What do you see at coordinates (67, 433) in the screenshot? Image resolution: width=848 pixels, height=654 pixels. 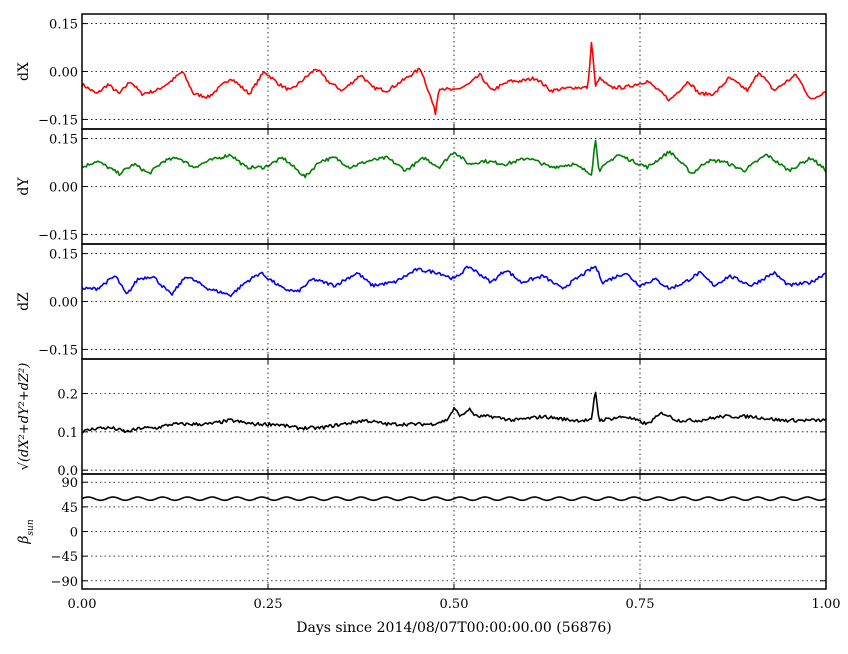 I see `y-tick-label: 0.1` at bounding box center [67, 433].